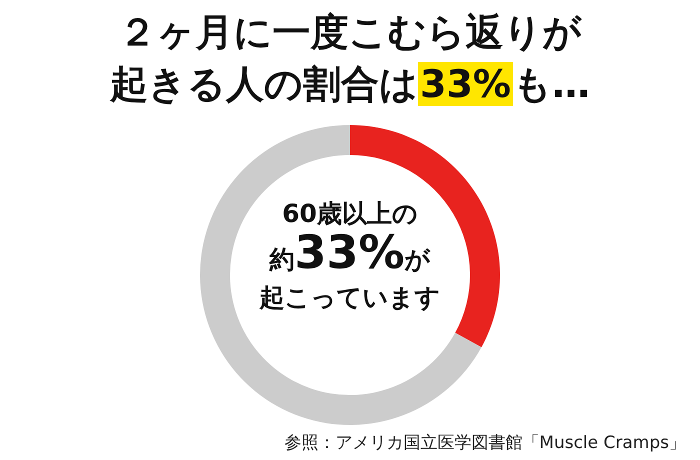 The height and width of the screenshot is (460, 700). I want to click on text: 参照：アメリカ国立医学図書館「Muscle Cramps」, so click(485, 443).